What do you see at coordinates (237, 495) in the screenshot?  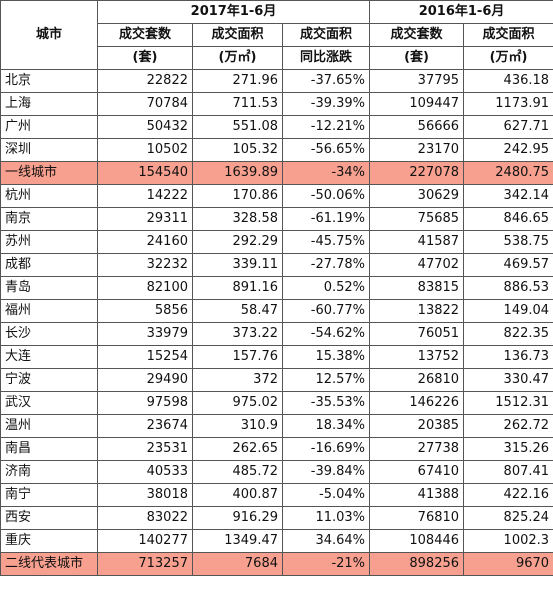 I see `area-2017-cell: 400.87` at bounding box center [237, 495].